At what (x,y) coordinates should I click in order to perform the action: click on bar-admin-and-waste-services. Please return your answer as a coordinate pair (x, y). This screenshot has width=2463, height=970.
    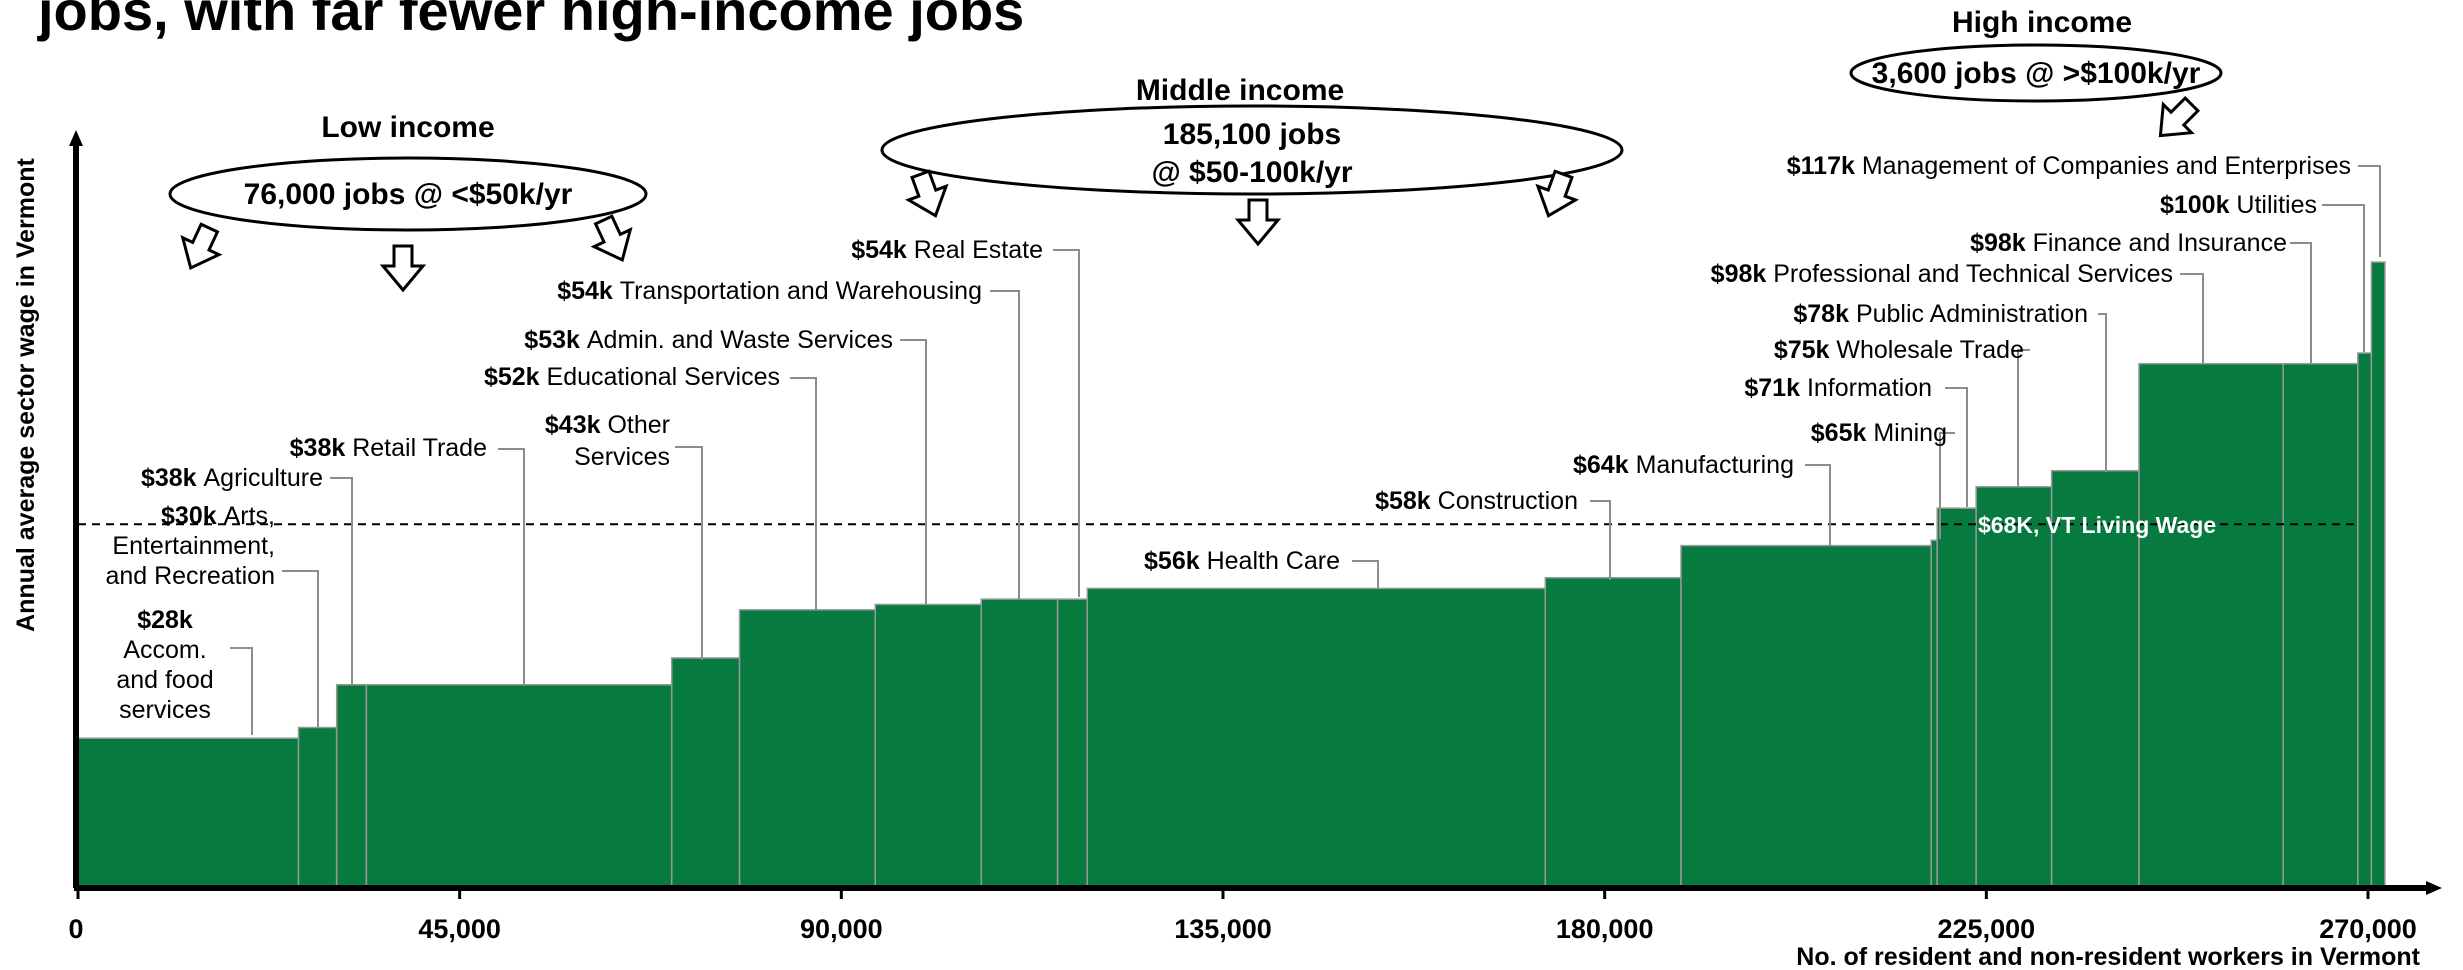
    Looking at the image, I should click on (928, 746).